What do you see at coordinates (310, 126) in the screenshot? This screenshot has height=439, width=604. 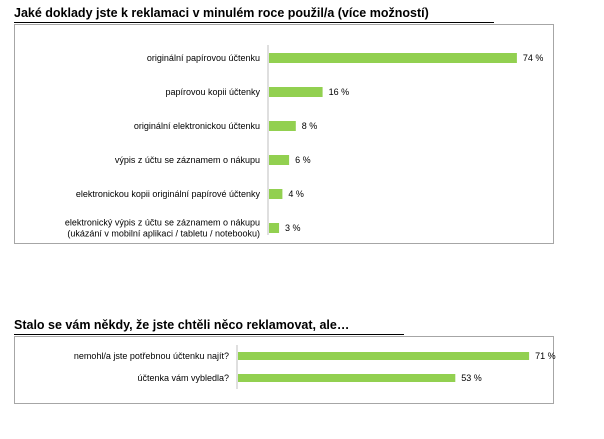 I see `chart-1-value-label: 8 %` at bounding box center [310, 126].